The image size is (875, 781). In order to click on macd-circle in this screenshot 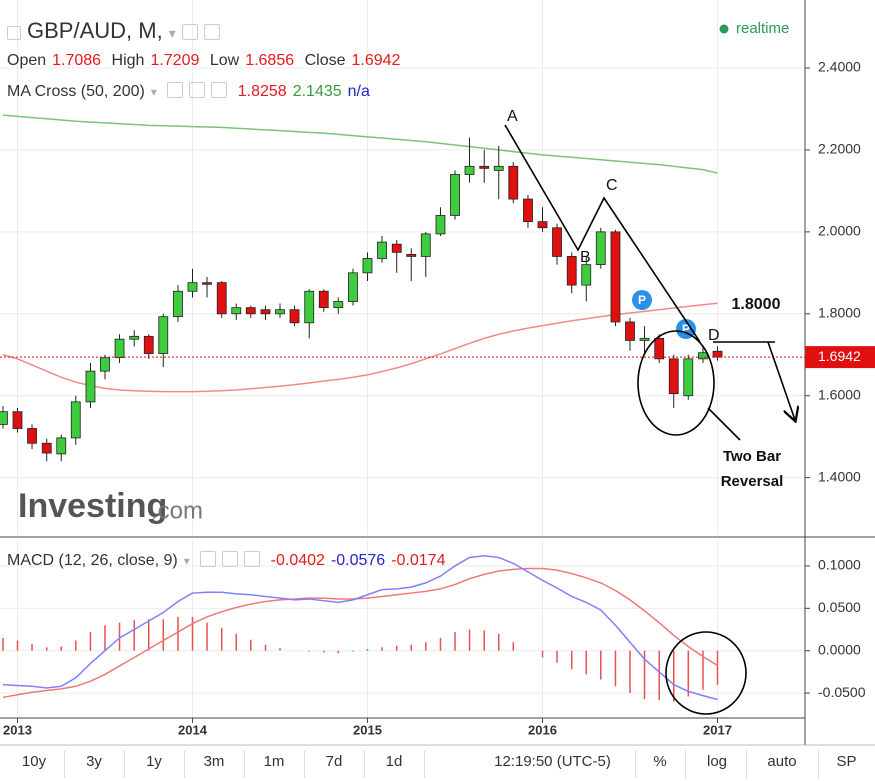, I will do `click(706, 673)`.